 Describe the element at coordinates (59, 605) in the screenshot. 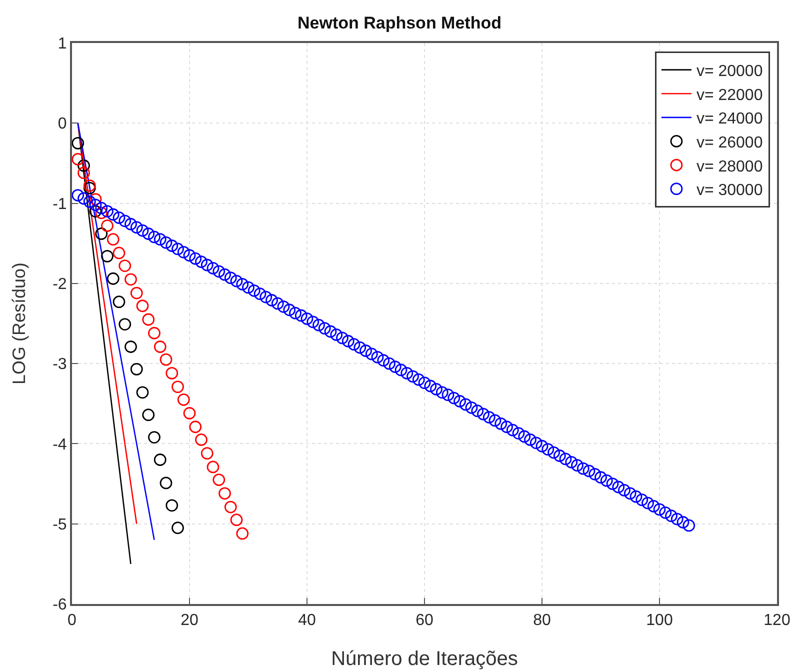

I see `y-tick-label: -6` at that location.